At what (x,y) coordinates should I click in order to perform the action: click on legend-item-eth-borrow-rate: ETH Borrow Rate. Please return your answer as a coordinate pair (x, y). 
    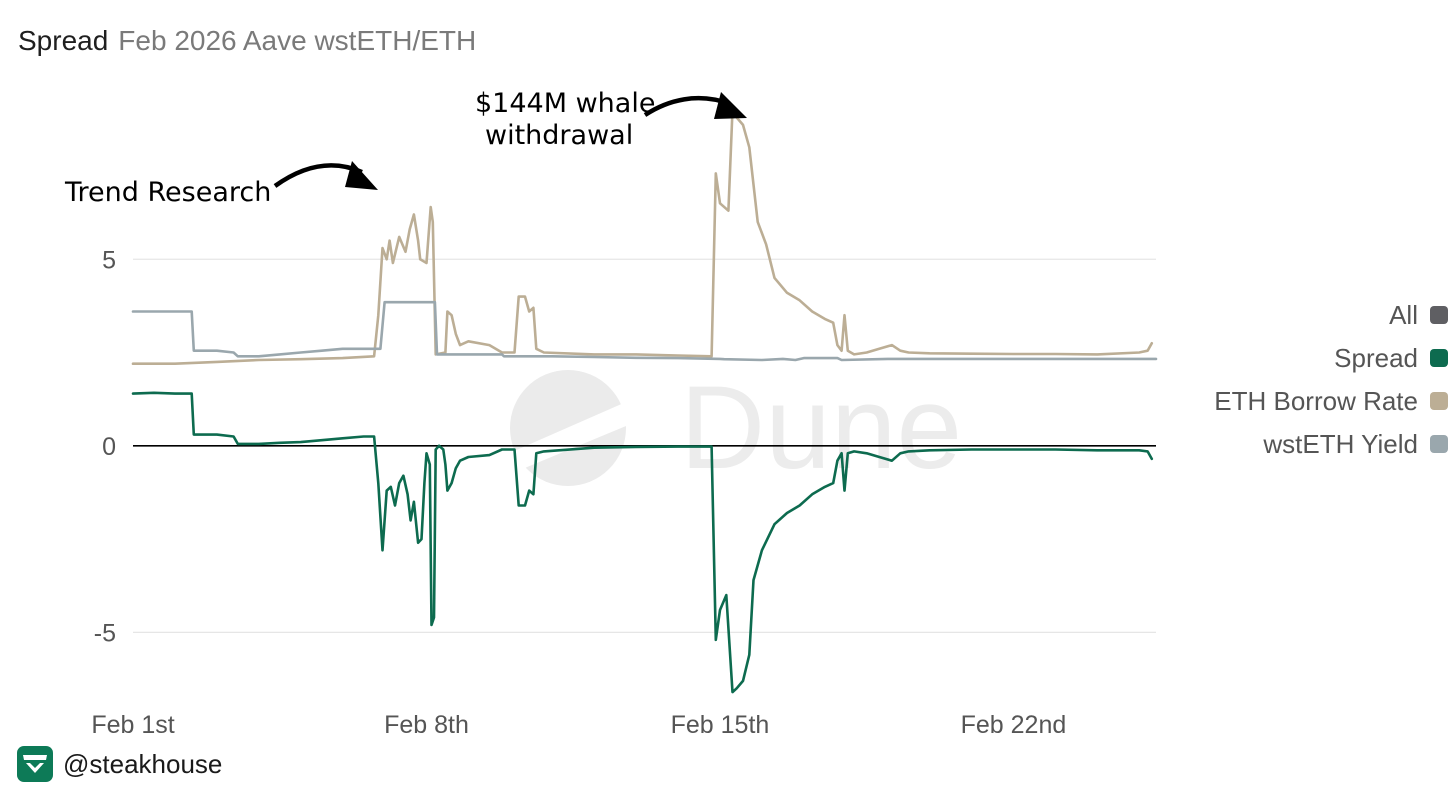
    Looking at the image, I should click on (1331, 401).